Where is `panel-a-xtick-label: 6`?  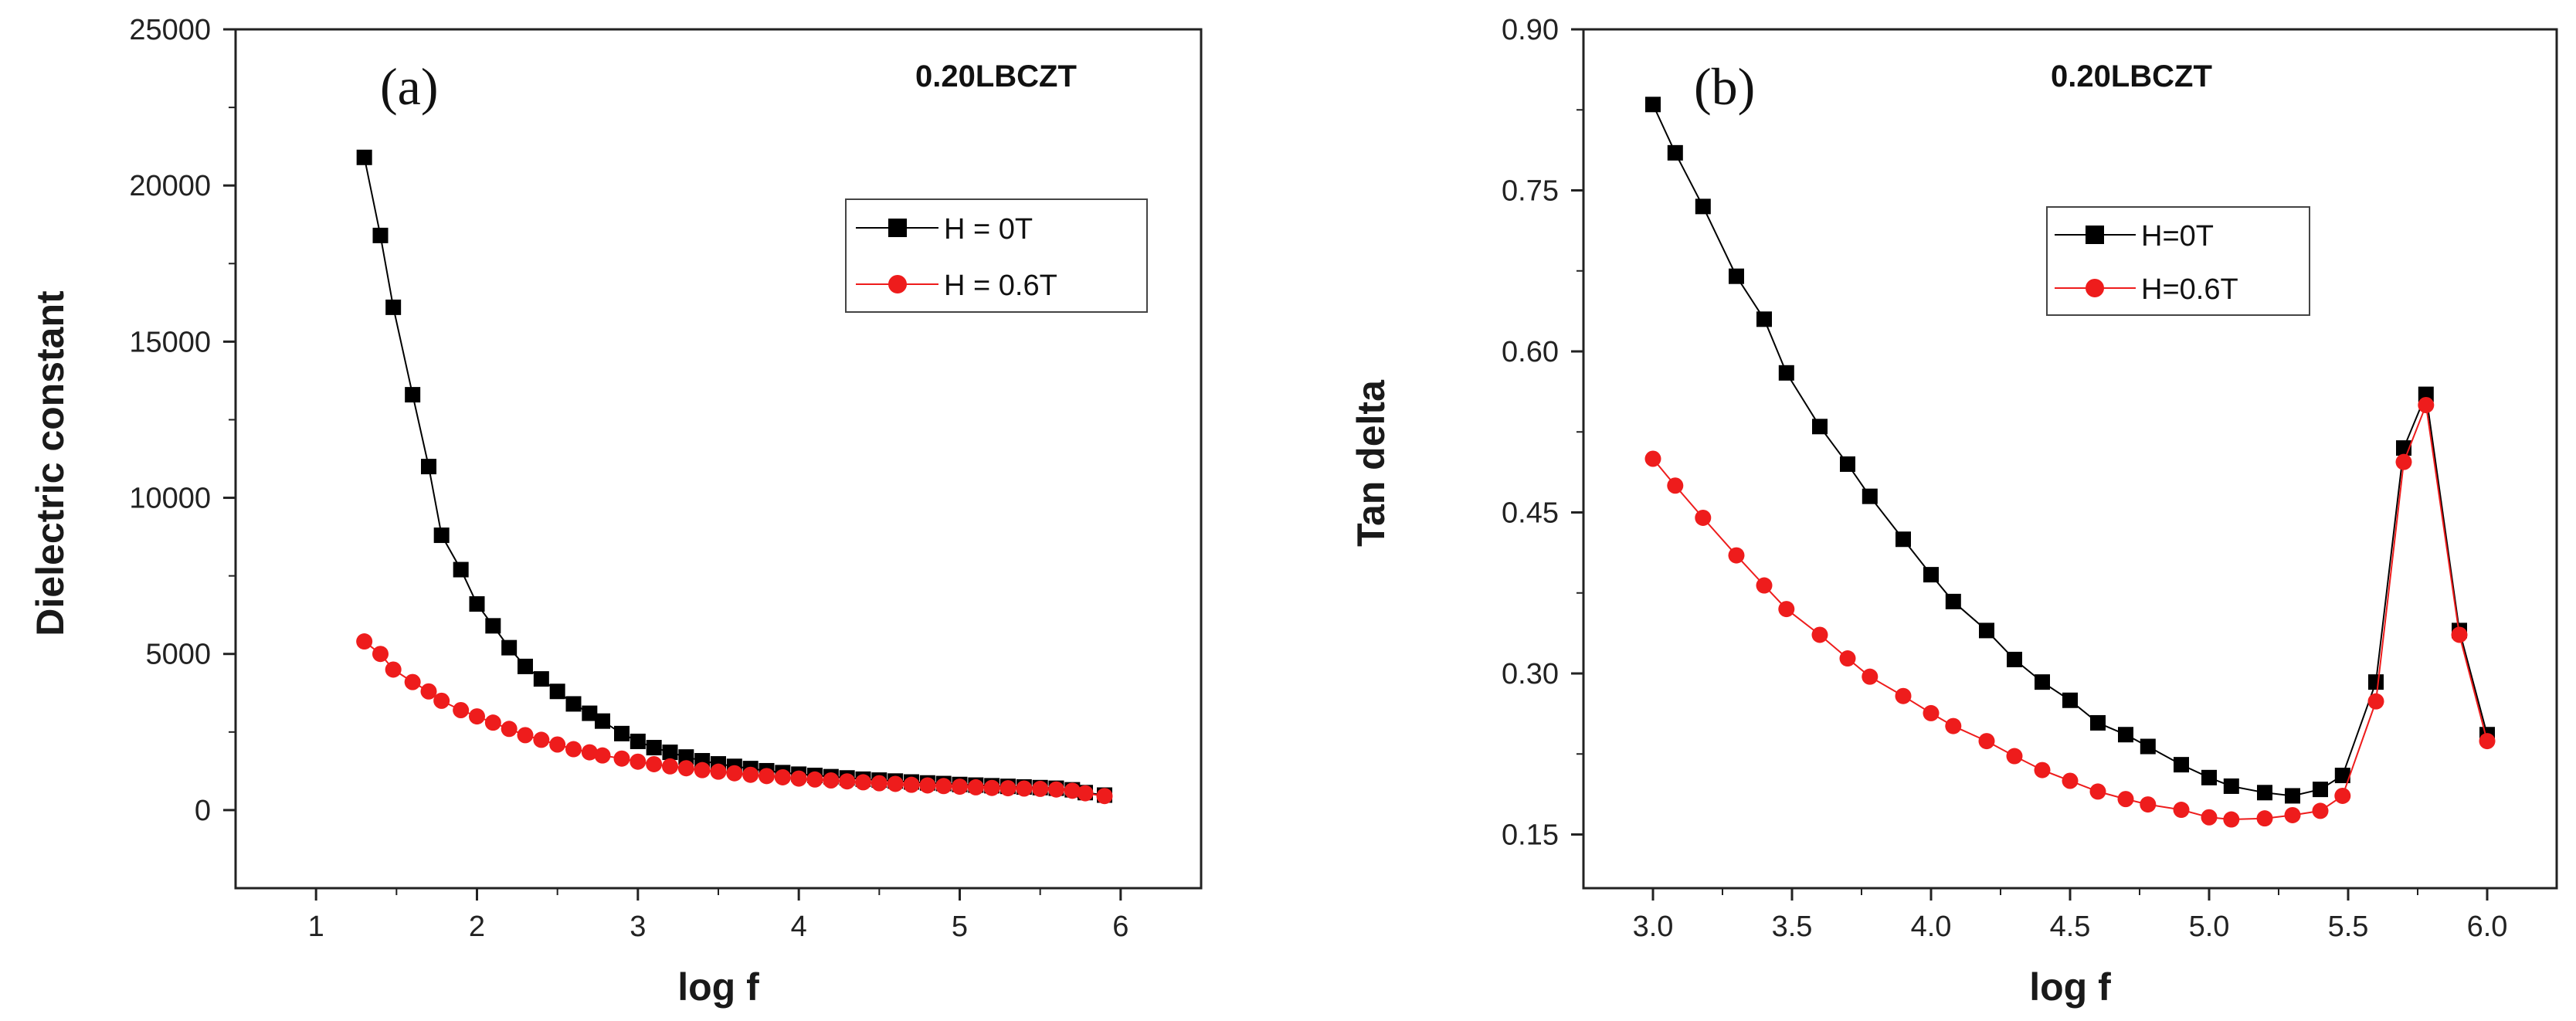
panel-a-xtick-label: 6 is located at coordinates (1120, 927).